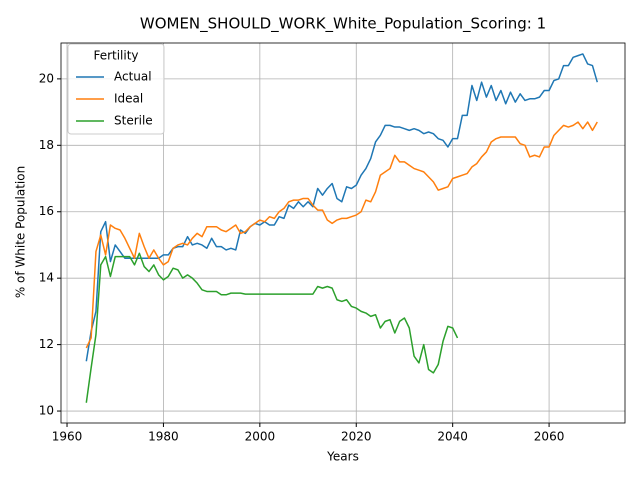  Describe the element at coordinates (549, 437) in the screenshot. I see `x-tick-label: 2060` at that location.